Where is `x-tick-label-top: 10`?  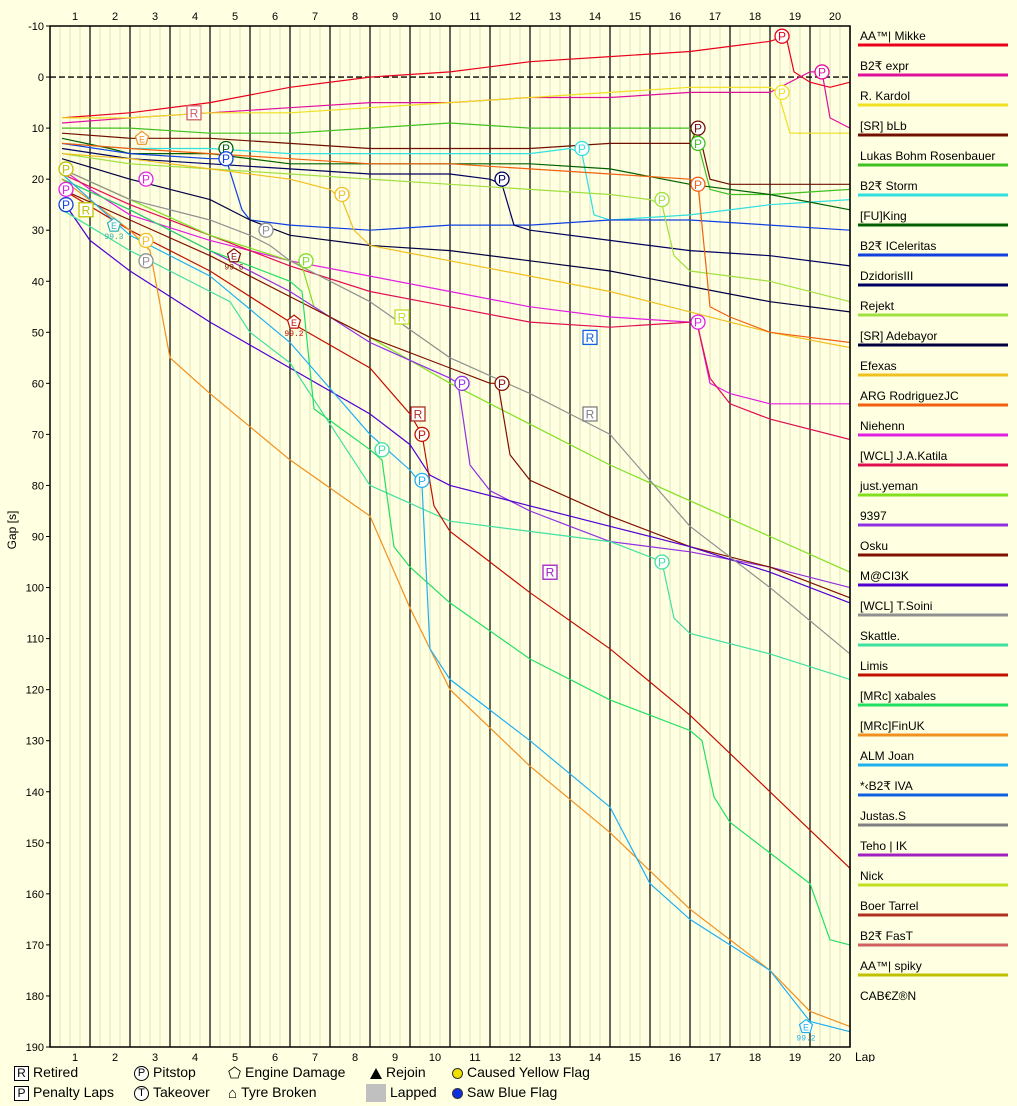 x-tick-label-top: 10 is located at coordinates (435, 17).